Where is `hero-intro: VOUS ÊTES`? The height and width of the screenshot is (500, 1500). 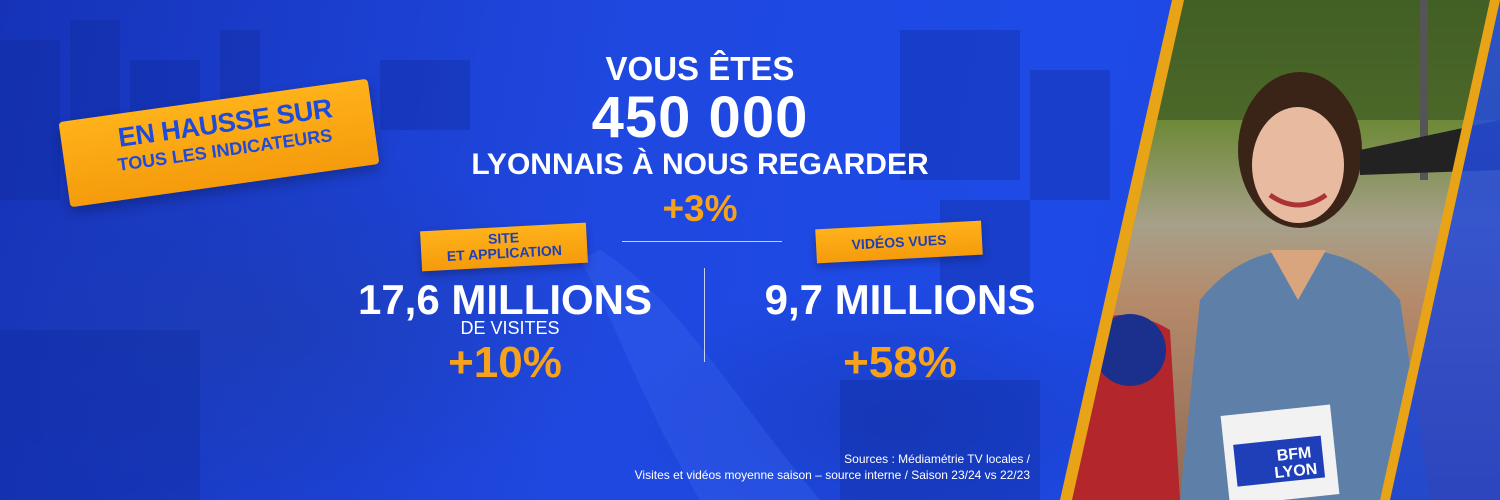 hero-intro: VOUS ÊTES is located at coordinates (700, 68).